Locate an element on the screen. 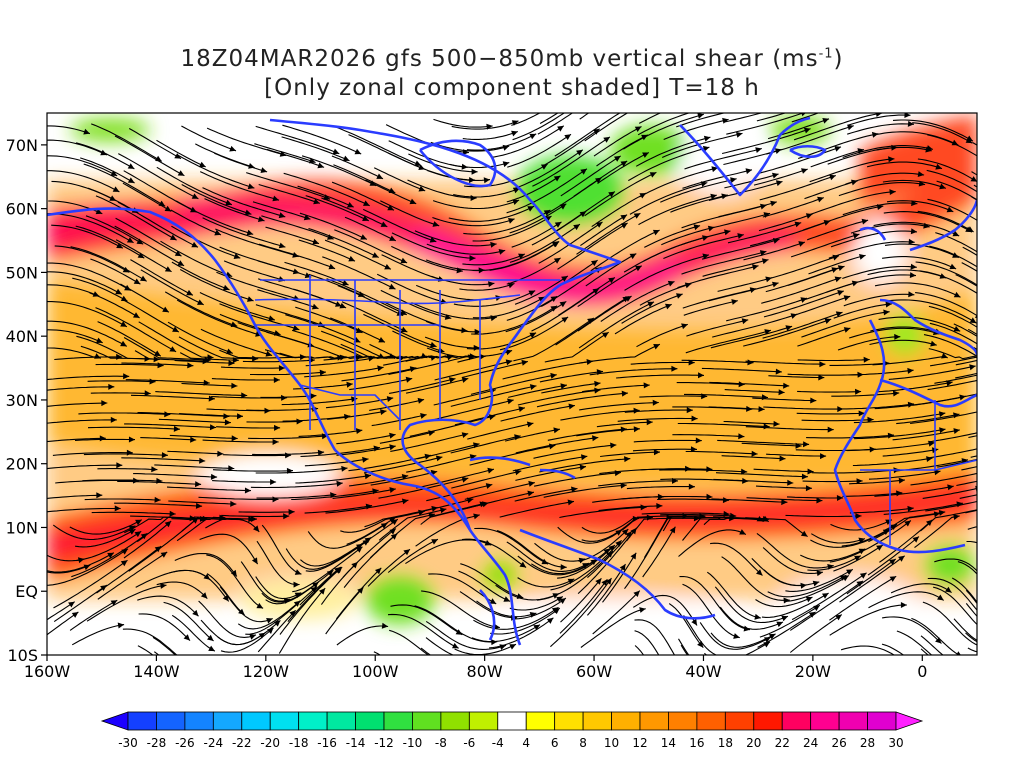 This screenshot has width=1024, height=768. lat-label: EQ is located at coordinates (26, 591).